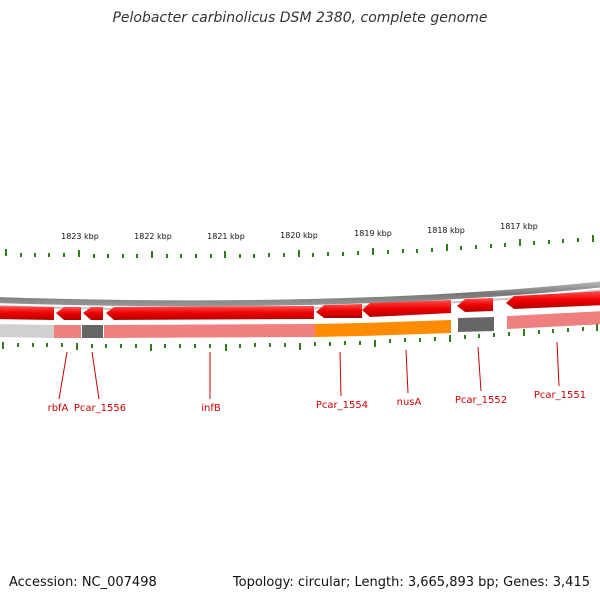 The height and width of the screenshot is (600, 600). I want to click on gene-label-Pcar_1554: Pcar_1554, so click(342, 405).